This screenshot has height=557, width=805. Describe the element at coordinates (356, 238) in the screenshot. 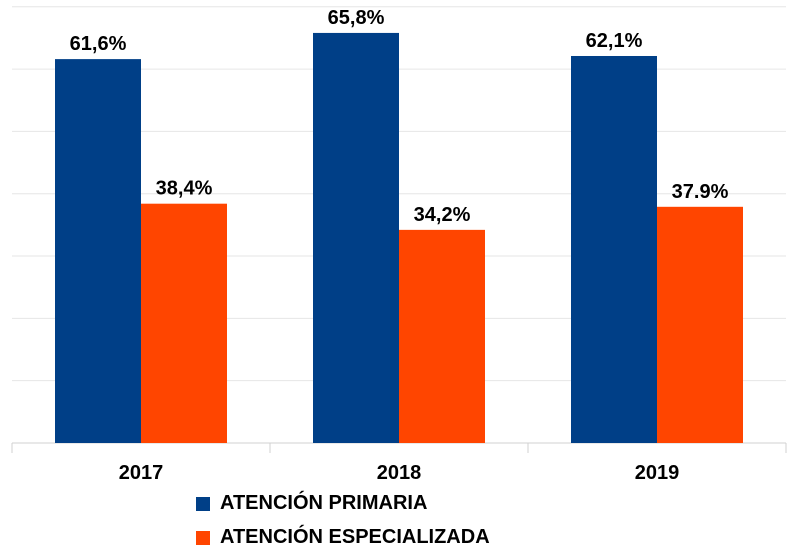

I see `bar-primaria-2018` at that location.